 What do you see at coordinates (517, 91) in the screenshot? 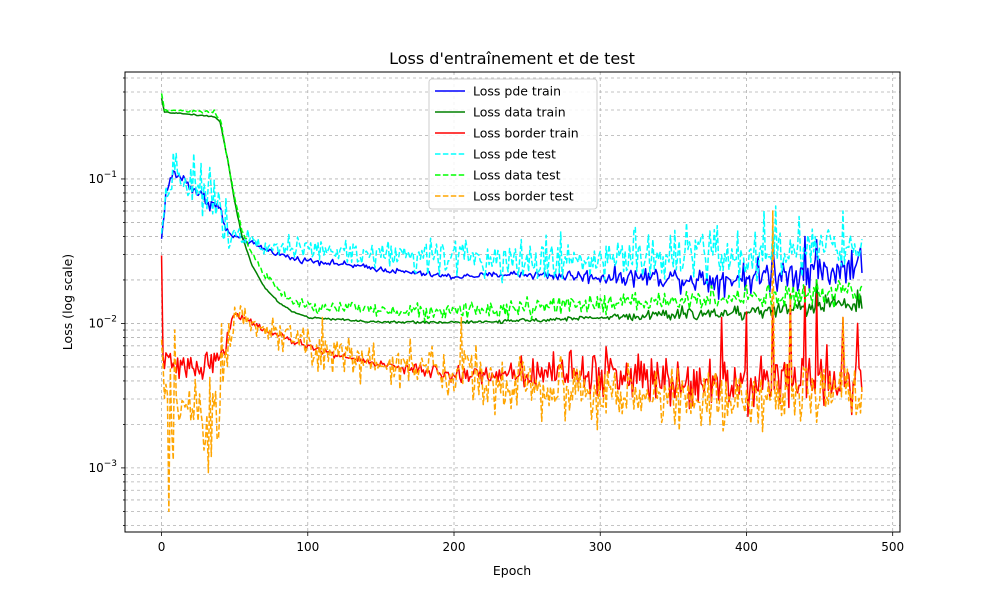
I see `legend-label: Loss pde train` at bounding box center [517, 91].